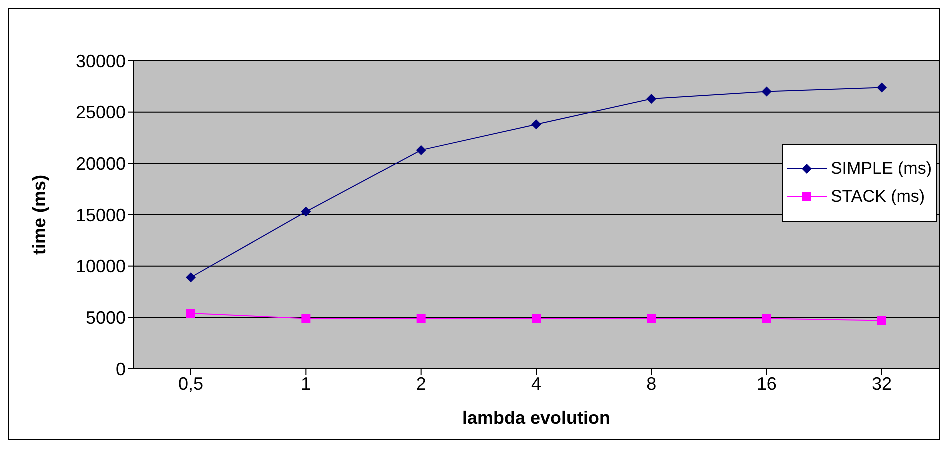  What do you see at coordinates (766, 384) in the screenshot?
I see `x-tick-label: 16` at bounding box center [766, 384].